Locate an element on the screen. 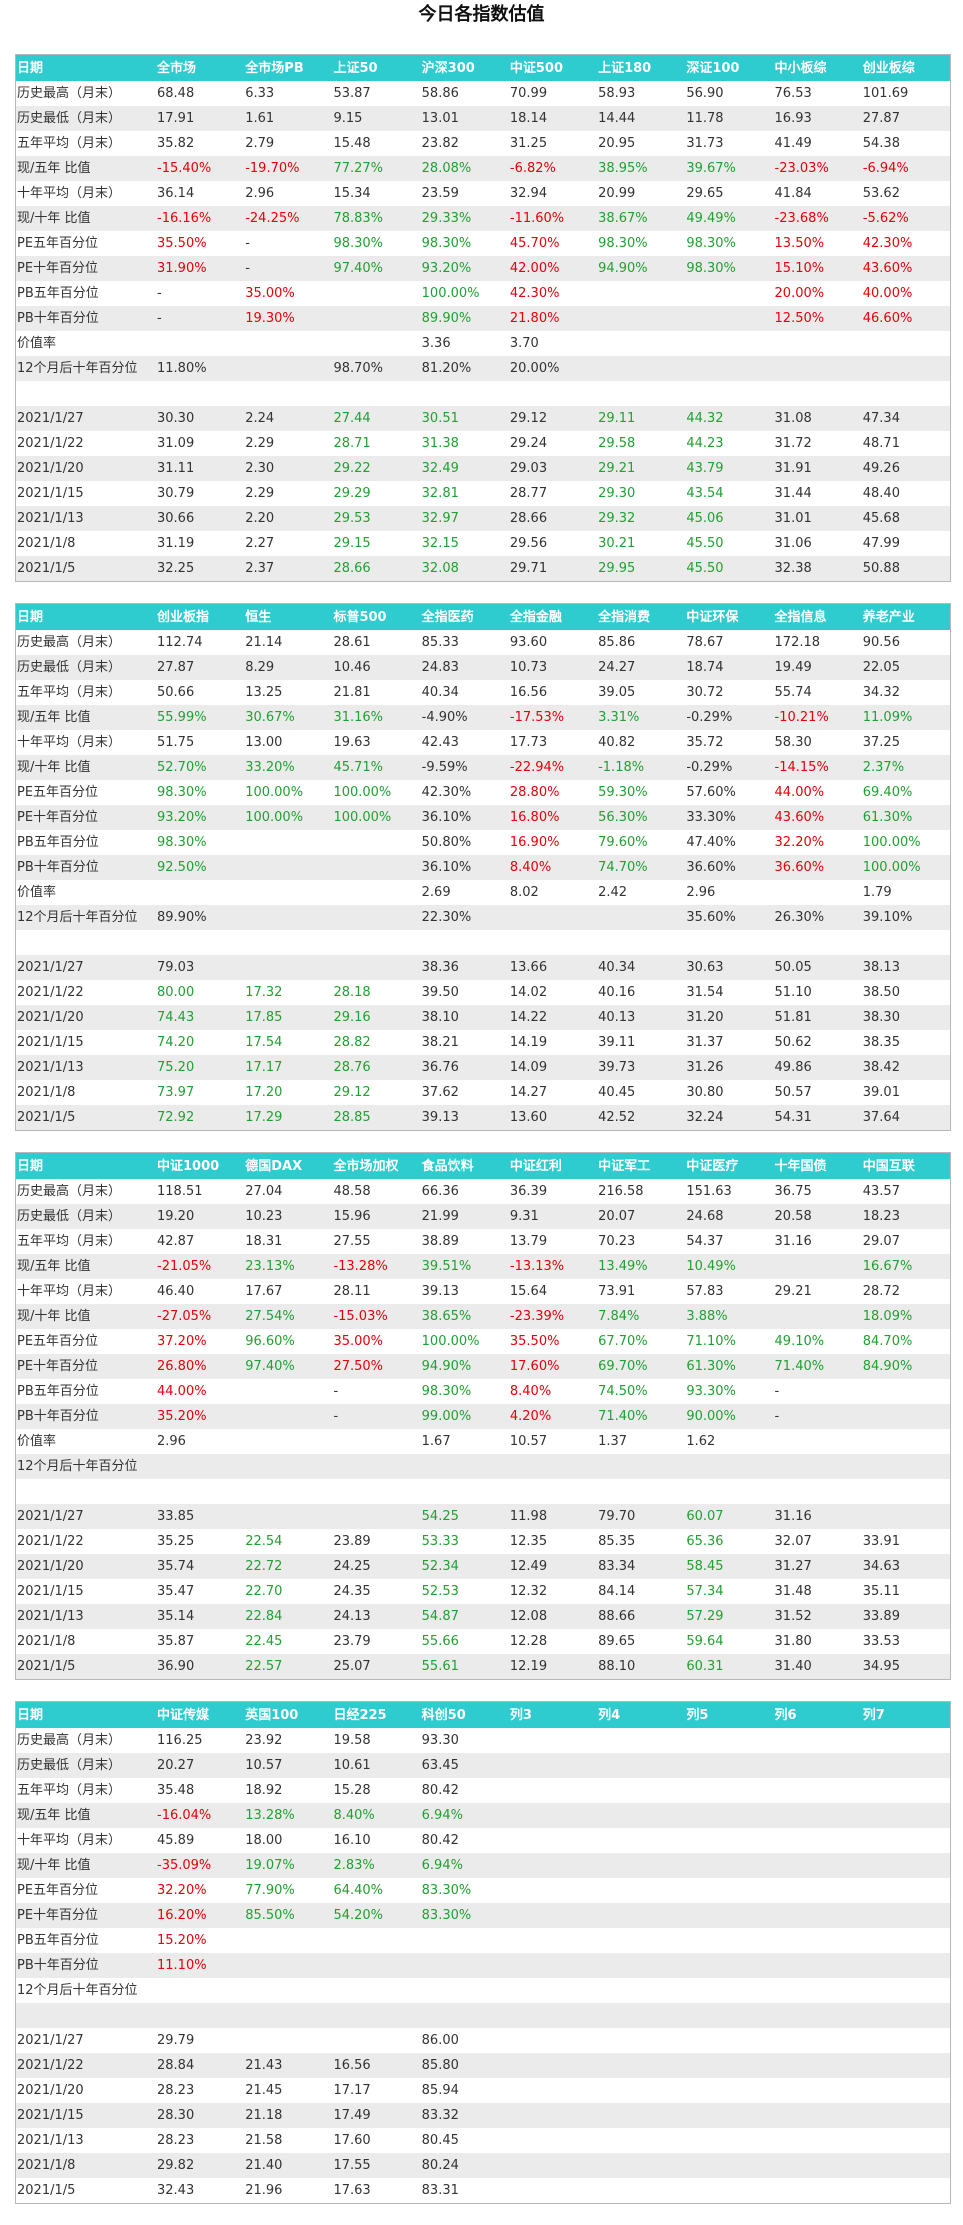 The height and width of the screenshot is (2225, 963). table-cell: 38.13 is located at coordinates (905, 967).